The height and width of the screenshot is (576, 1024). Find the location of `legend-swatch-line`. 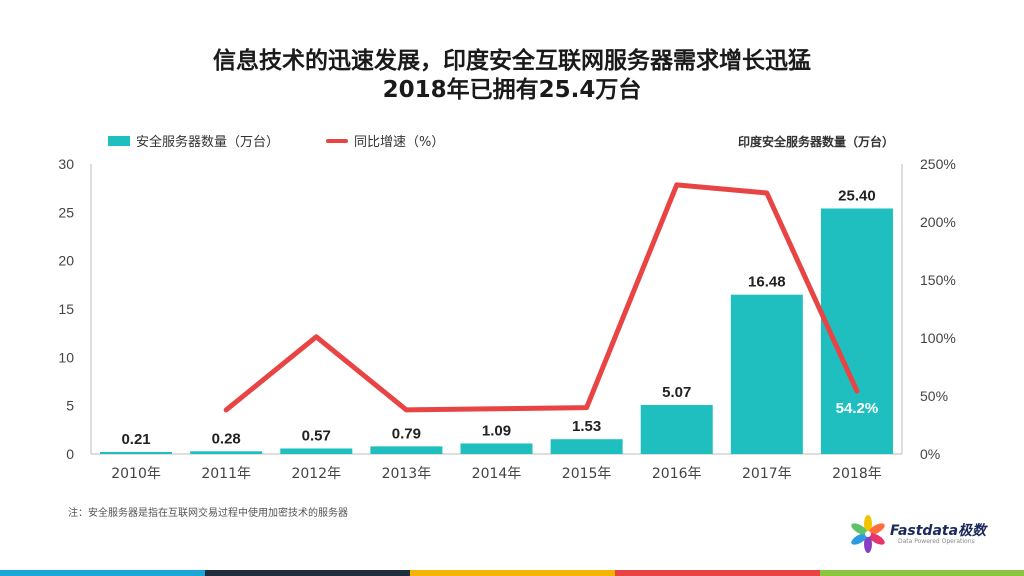

legend-swatch-line is located at coordinates (337, 140).